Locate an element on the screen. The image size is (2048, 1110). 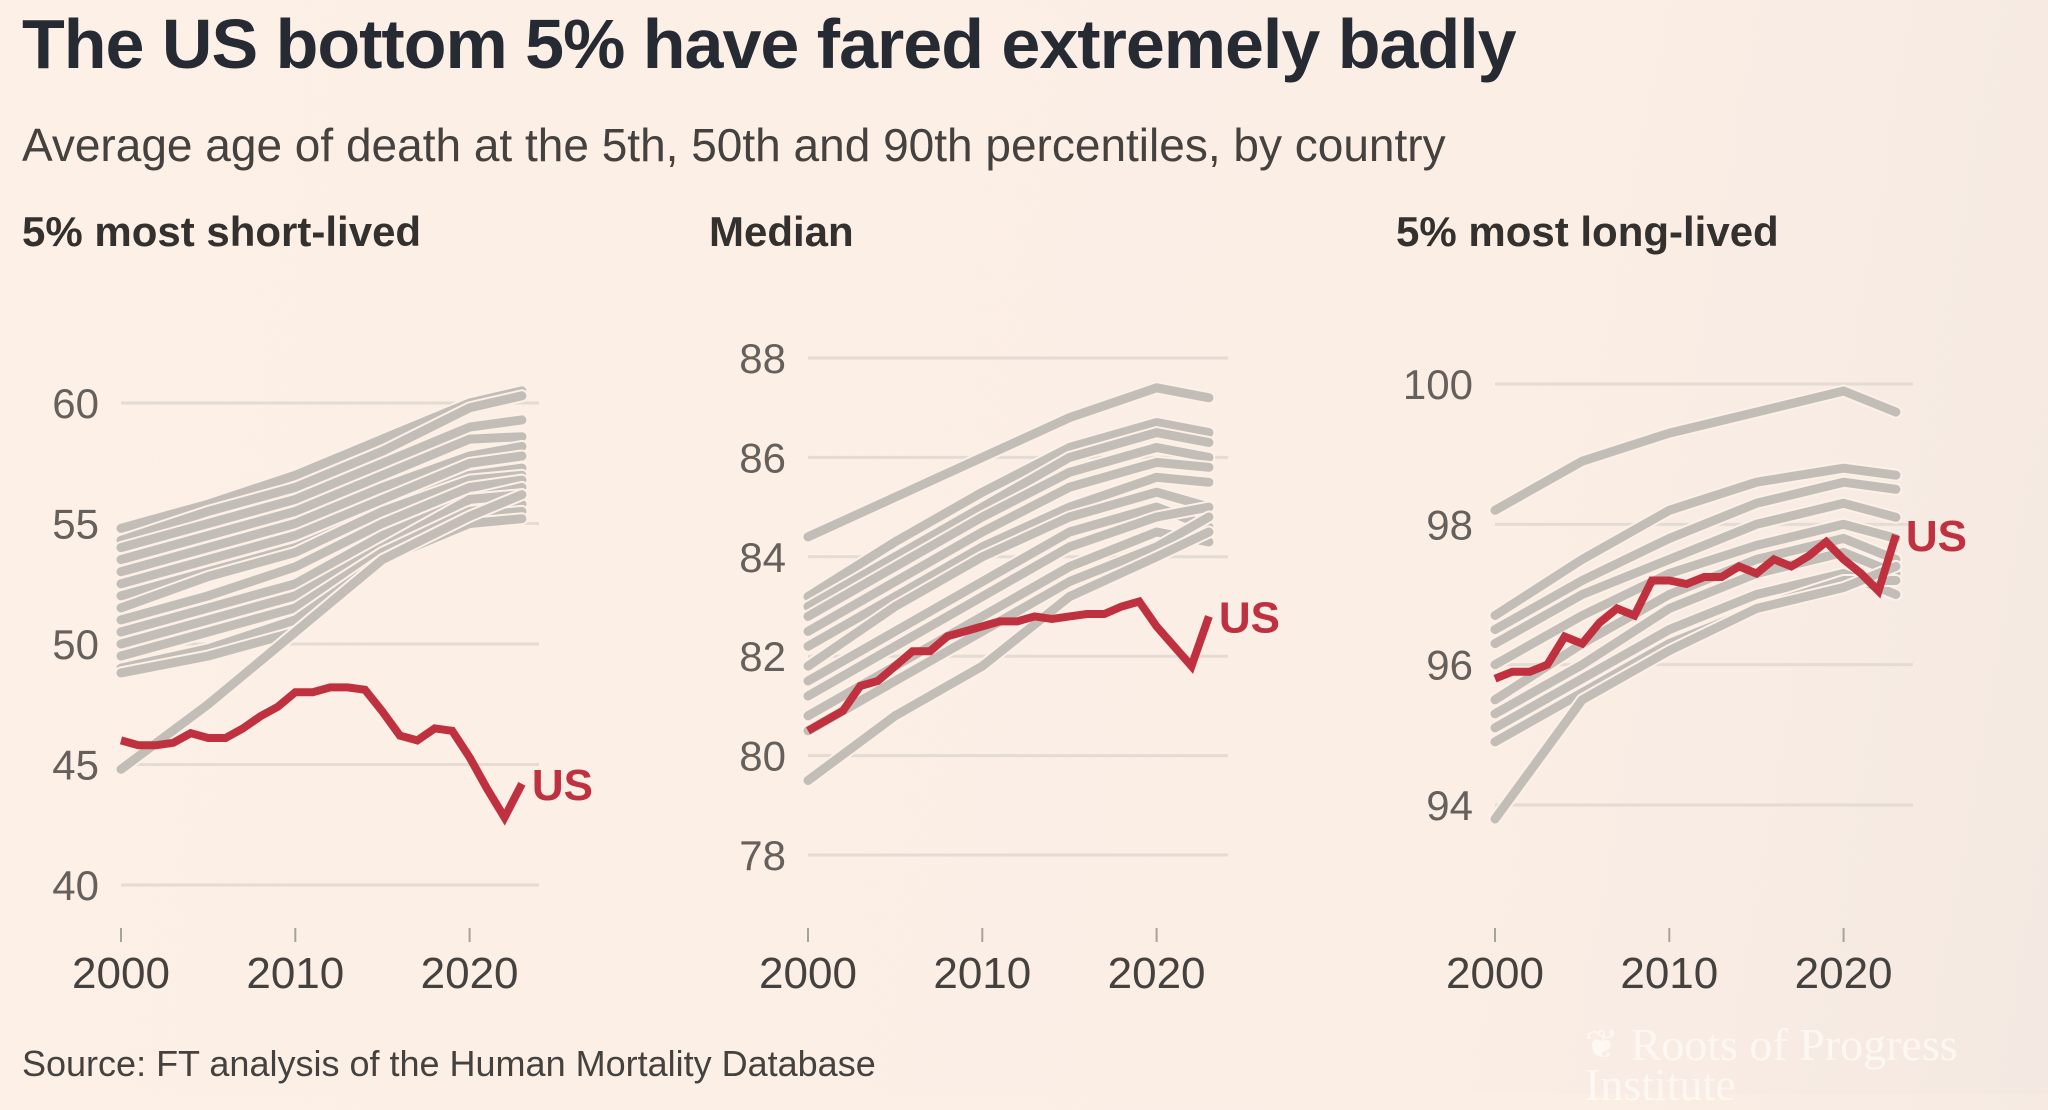
y-tick-label: 55 is located at coordinates (75, 524).